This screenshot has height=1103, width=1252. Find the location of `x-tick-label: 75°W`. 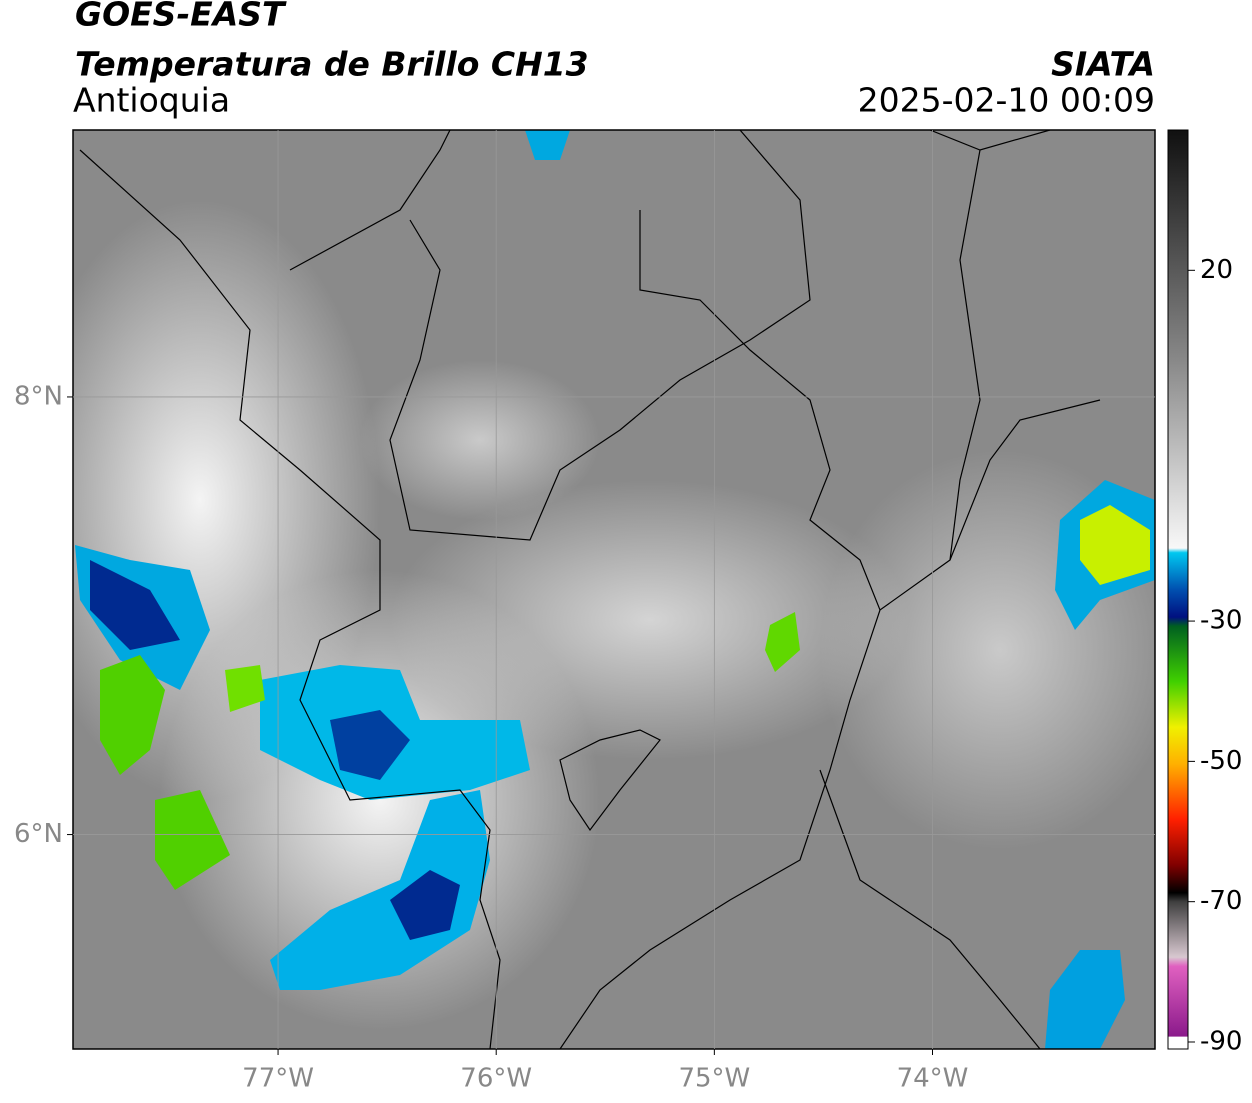

x-tick-label: 75°W is located at coordinates (714, 1079).